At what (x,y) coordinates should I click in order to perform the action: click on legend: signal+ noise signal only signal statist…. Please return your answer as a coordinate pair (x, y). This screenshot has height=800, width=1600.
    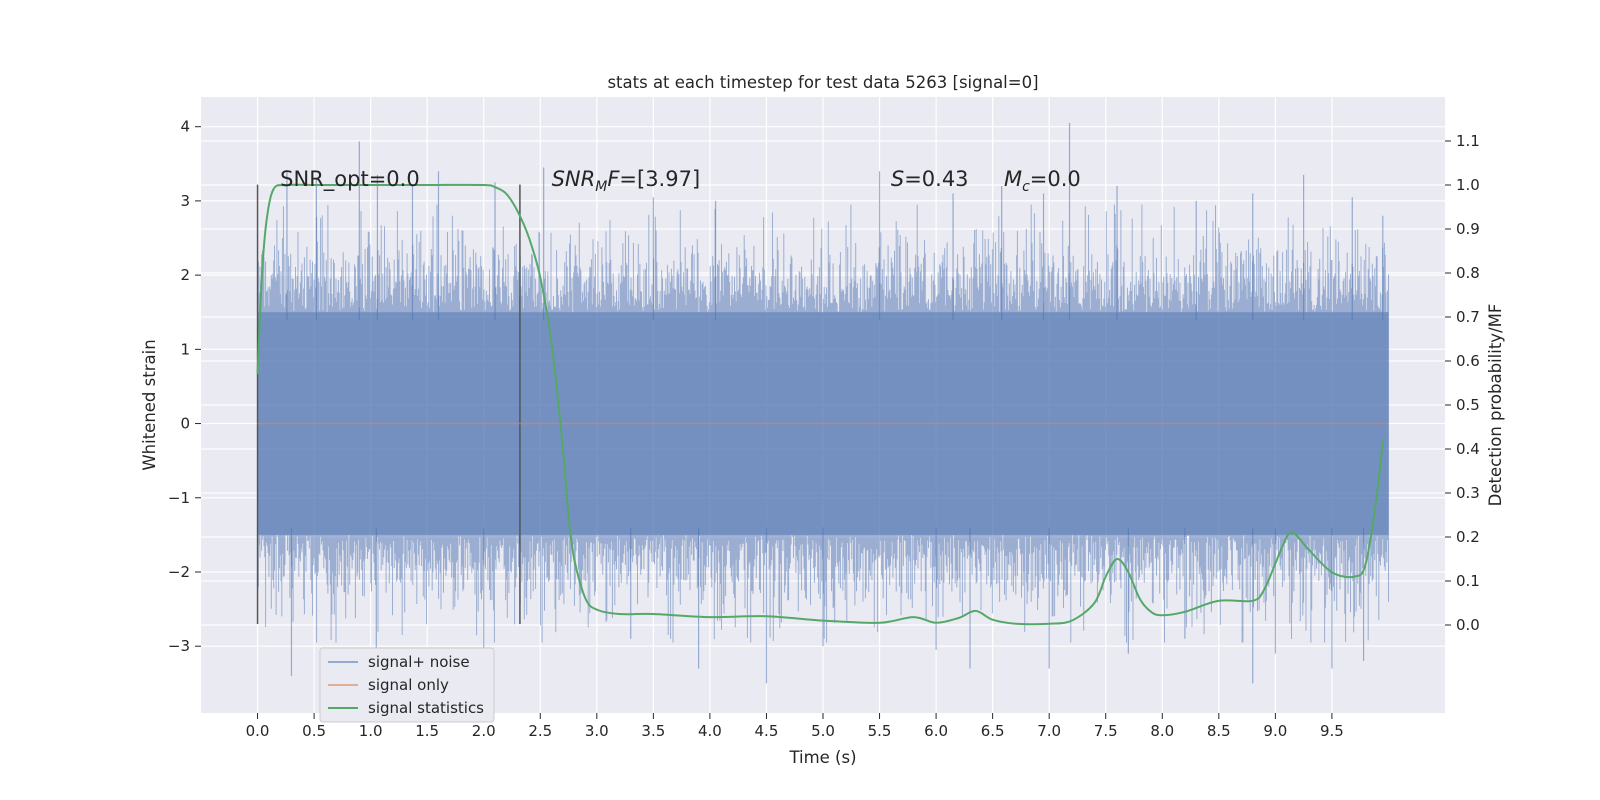
    Looking at the image, I should click on (407, 685).